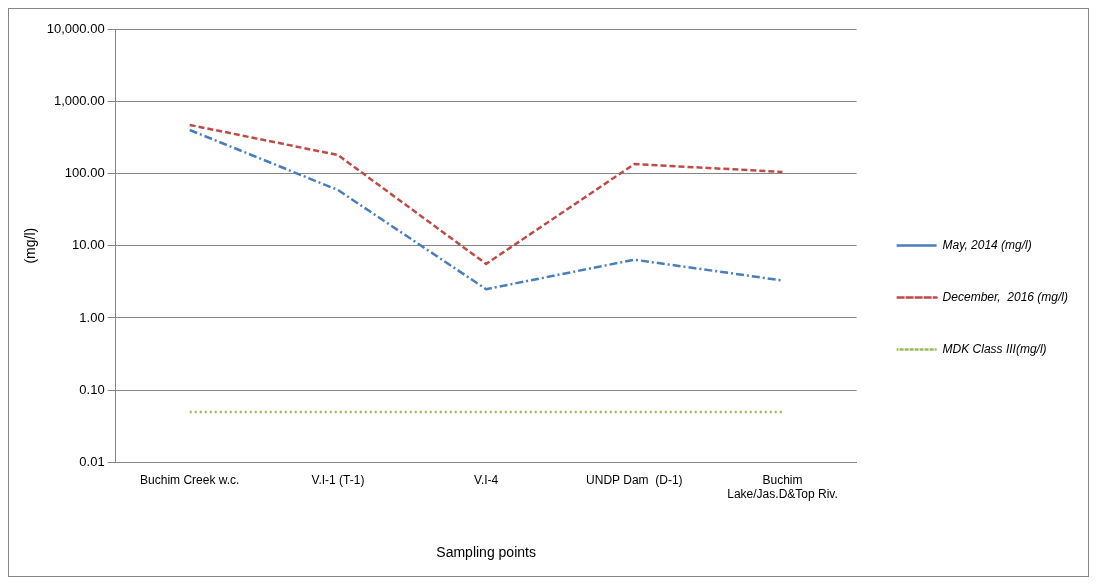 Image resolution: width=1097 pixels, height=585 pixels. Describe the element at coordinates (92, 317) in the screenshot. I see `y-tick-label: 1.00` at that location.